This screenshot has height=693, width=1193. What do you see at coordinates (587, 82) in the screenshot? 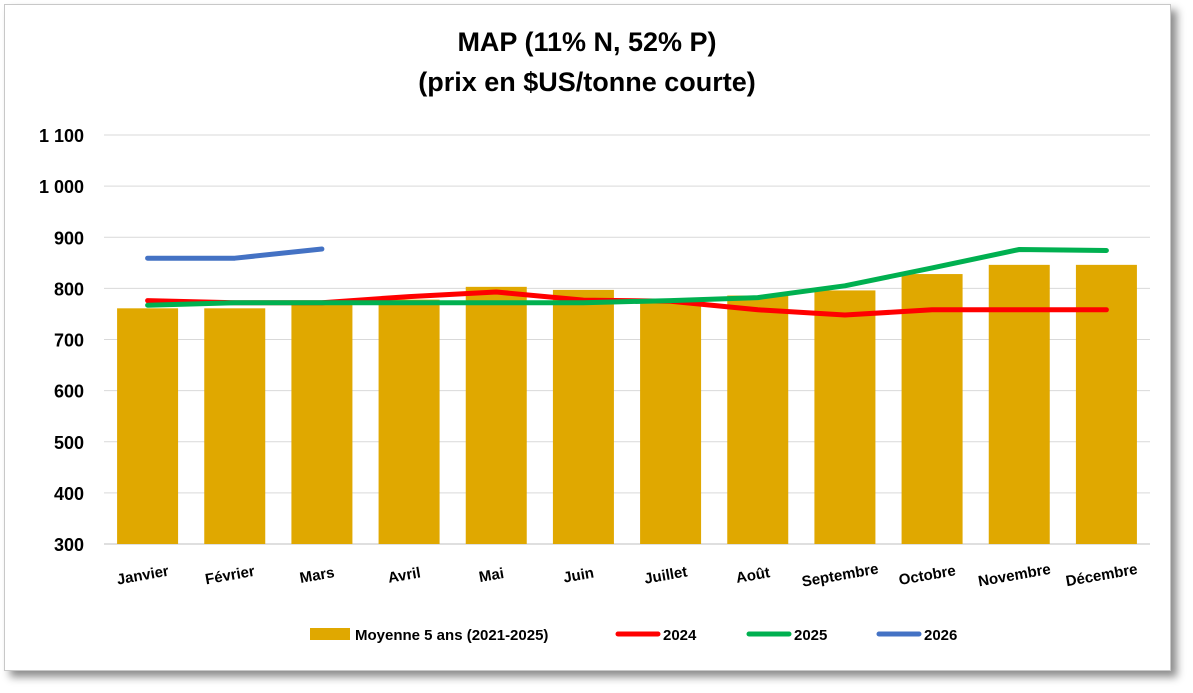
I see `chart-title-line-2: (prix en $US/tonne courte)` at bounding box center [587, 82].